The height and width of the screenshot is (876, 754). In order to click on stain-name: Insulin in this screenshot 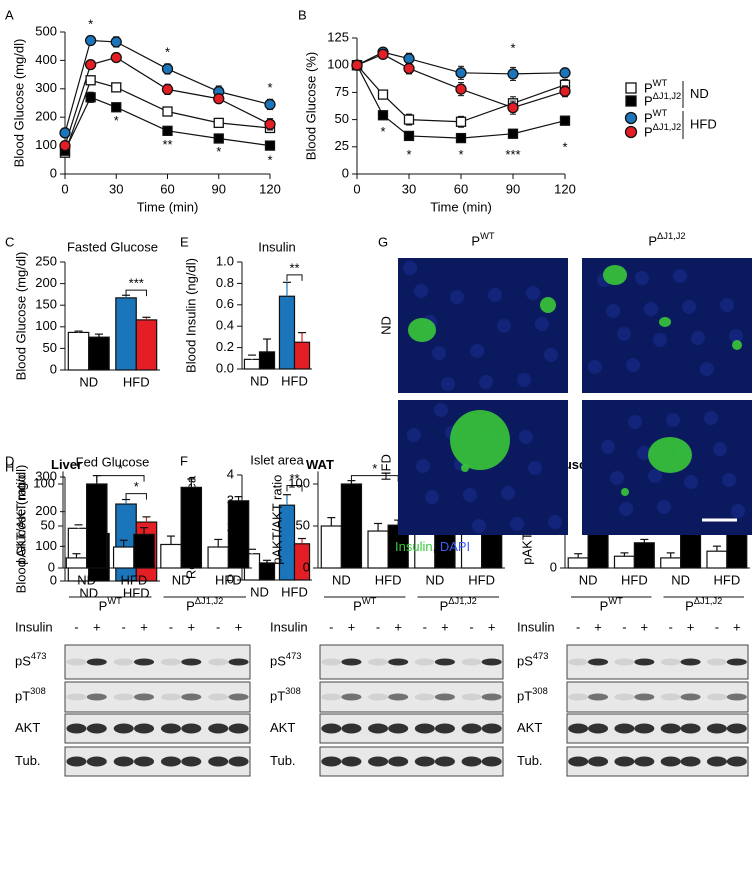, I will do `click(414, 546)`.